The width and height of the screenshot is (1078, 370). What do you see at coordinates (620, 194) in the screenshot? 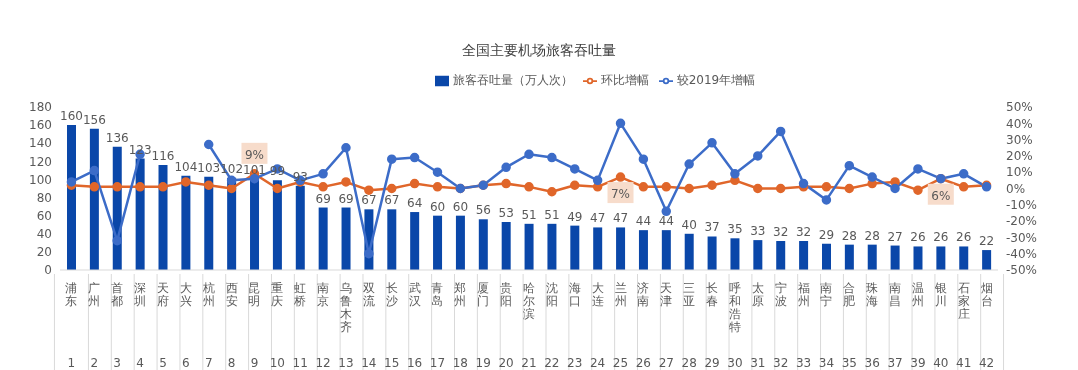
I see `data-label: 7%` at bounding box center [620, 194].